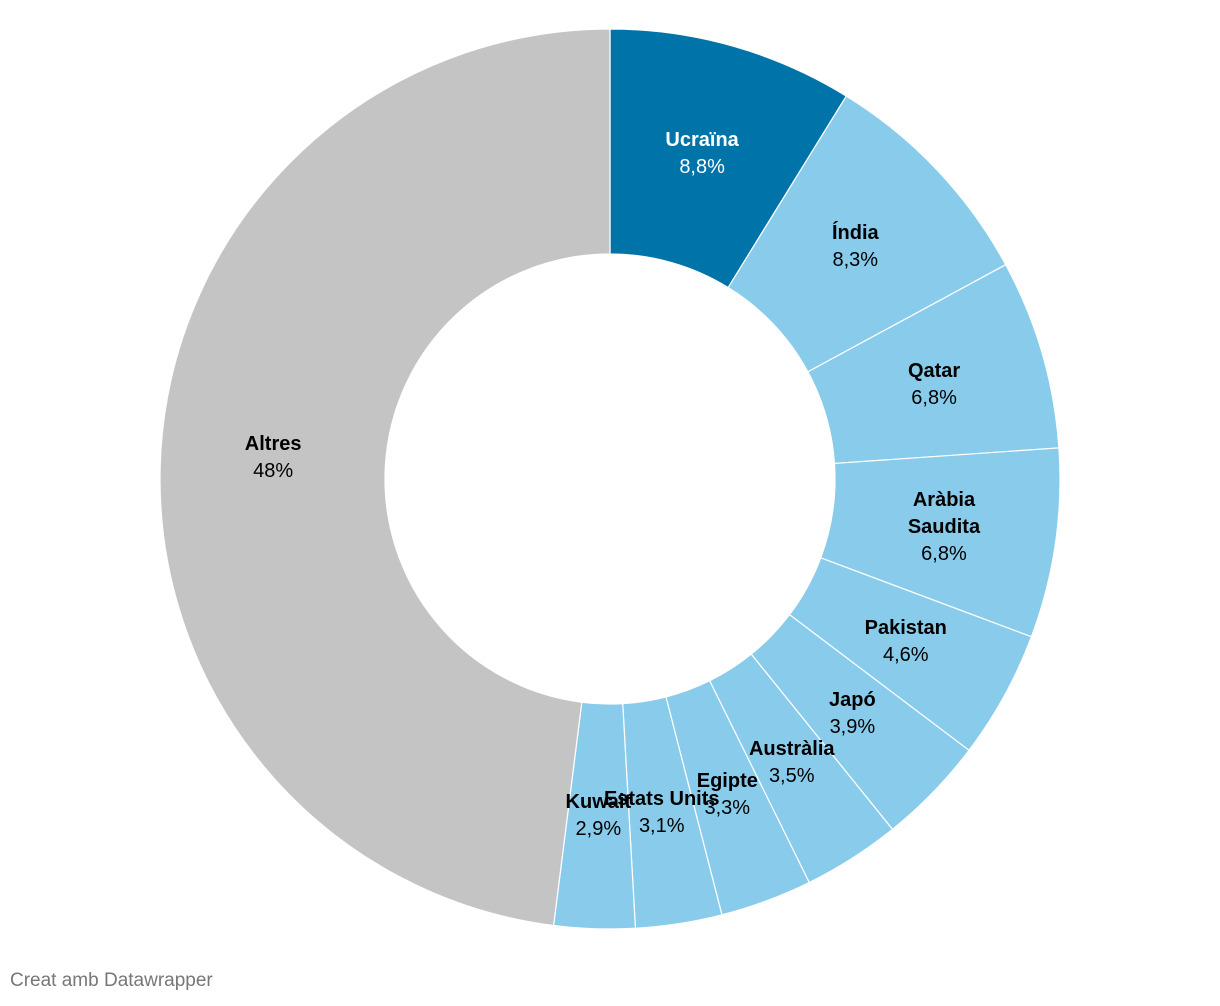  Describe the element at coordinates (905, 627) in the screenshot. I see `category-label: Pakistan` at that location.